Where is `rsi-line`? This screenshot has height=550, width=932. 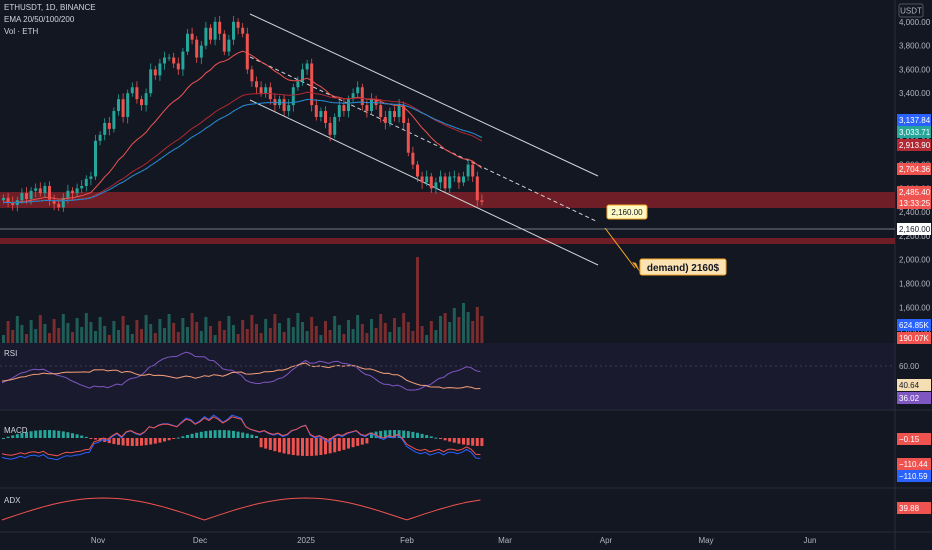 rsi-line is located at coordinates (241, 371).